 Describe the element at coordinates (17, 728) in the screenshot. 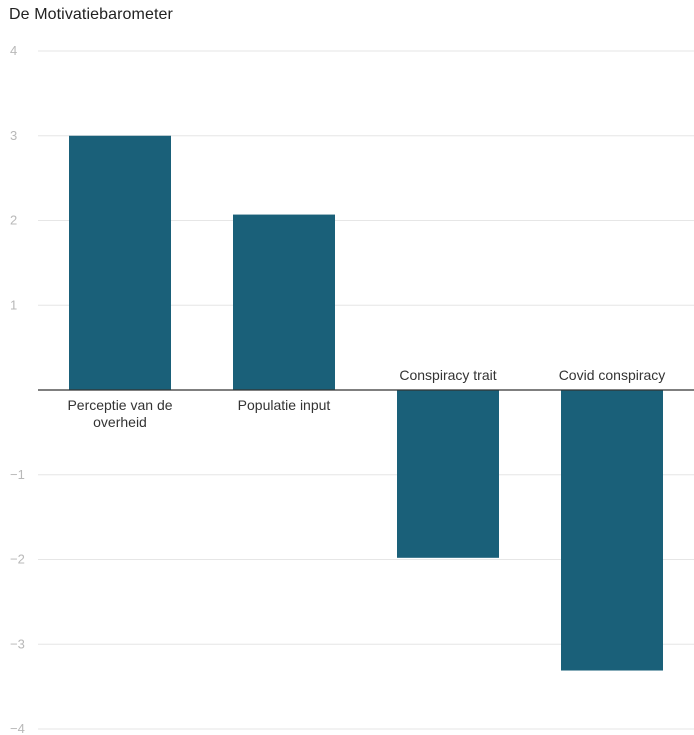

I see `y-tick-label: −4` at that location.